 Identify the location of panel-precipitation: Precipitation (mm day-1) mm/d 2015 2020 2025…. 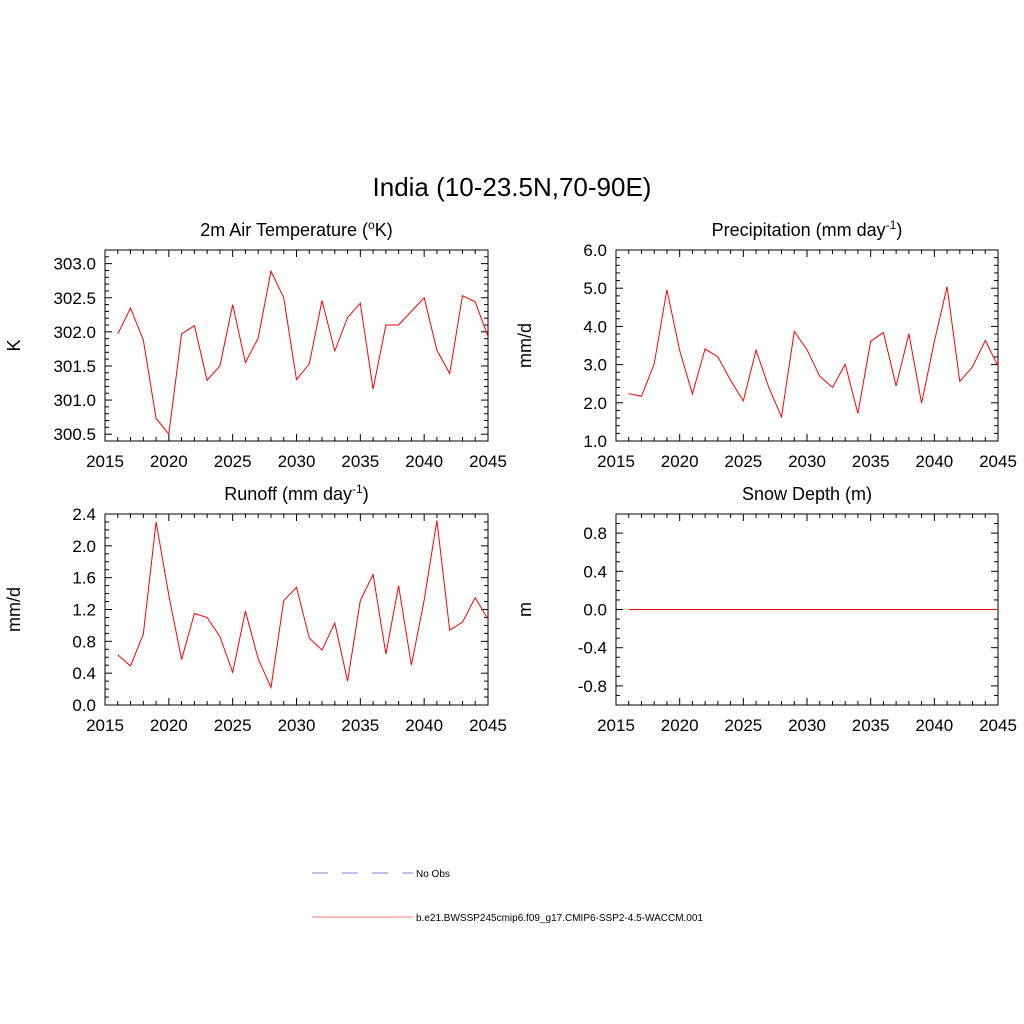
(766, 344).